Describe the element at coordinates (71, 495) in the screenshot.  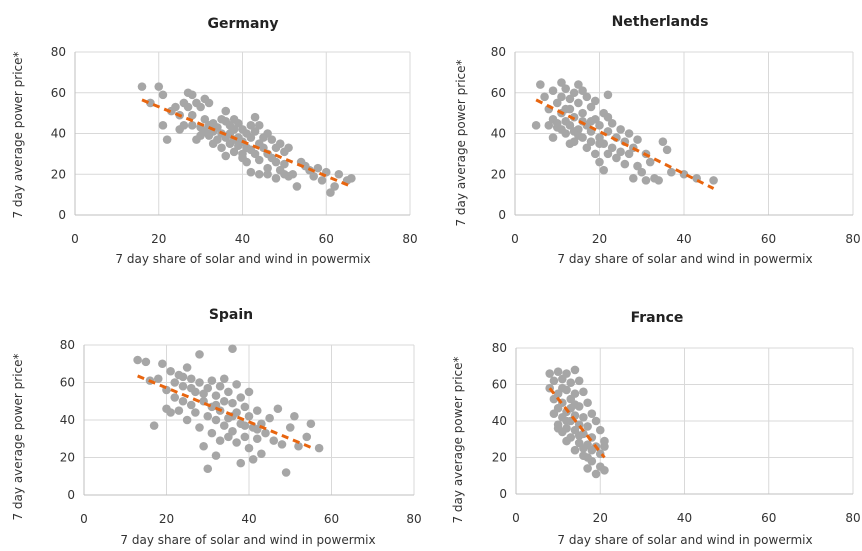
I see `y-tick-label-spain: 0` at that location.